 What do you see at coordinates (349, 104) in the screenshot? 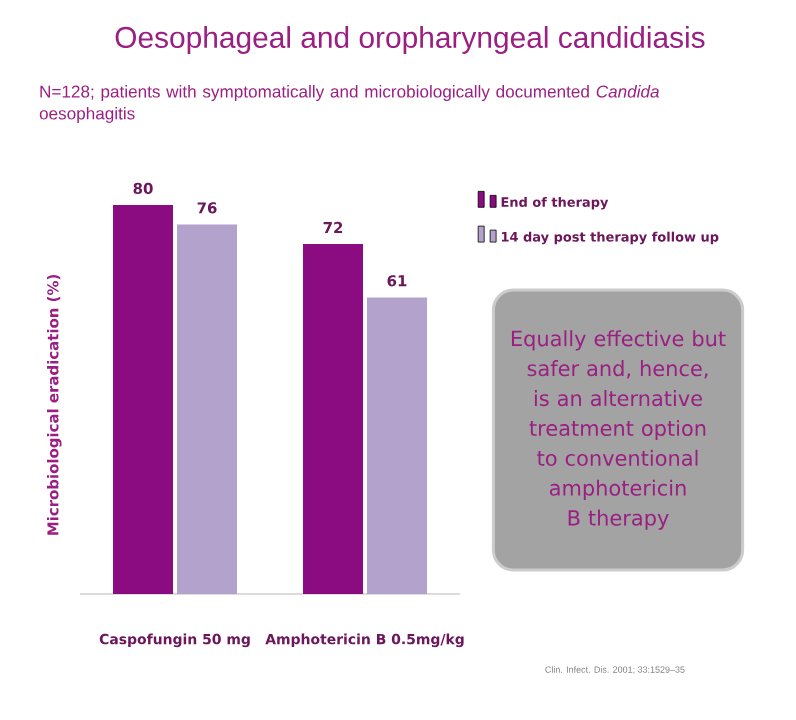
I see `text: N=128; patients with symptomatically and microbiologically documented Candida oesophagitis` at bounding box center [349, 104].